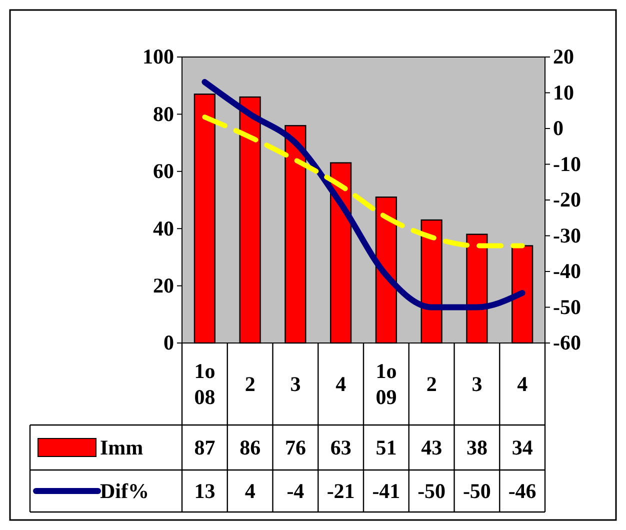  What do you see at coordinates (563, 92) in the screenshot?
I see `y2-tick-label: 10` at bounding box center [563, 92].